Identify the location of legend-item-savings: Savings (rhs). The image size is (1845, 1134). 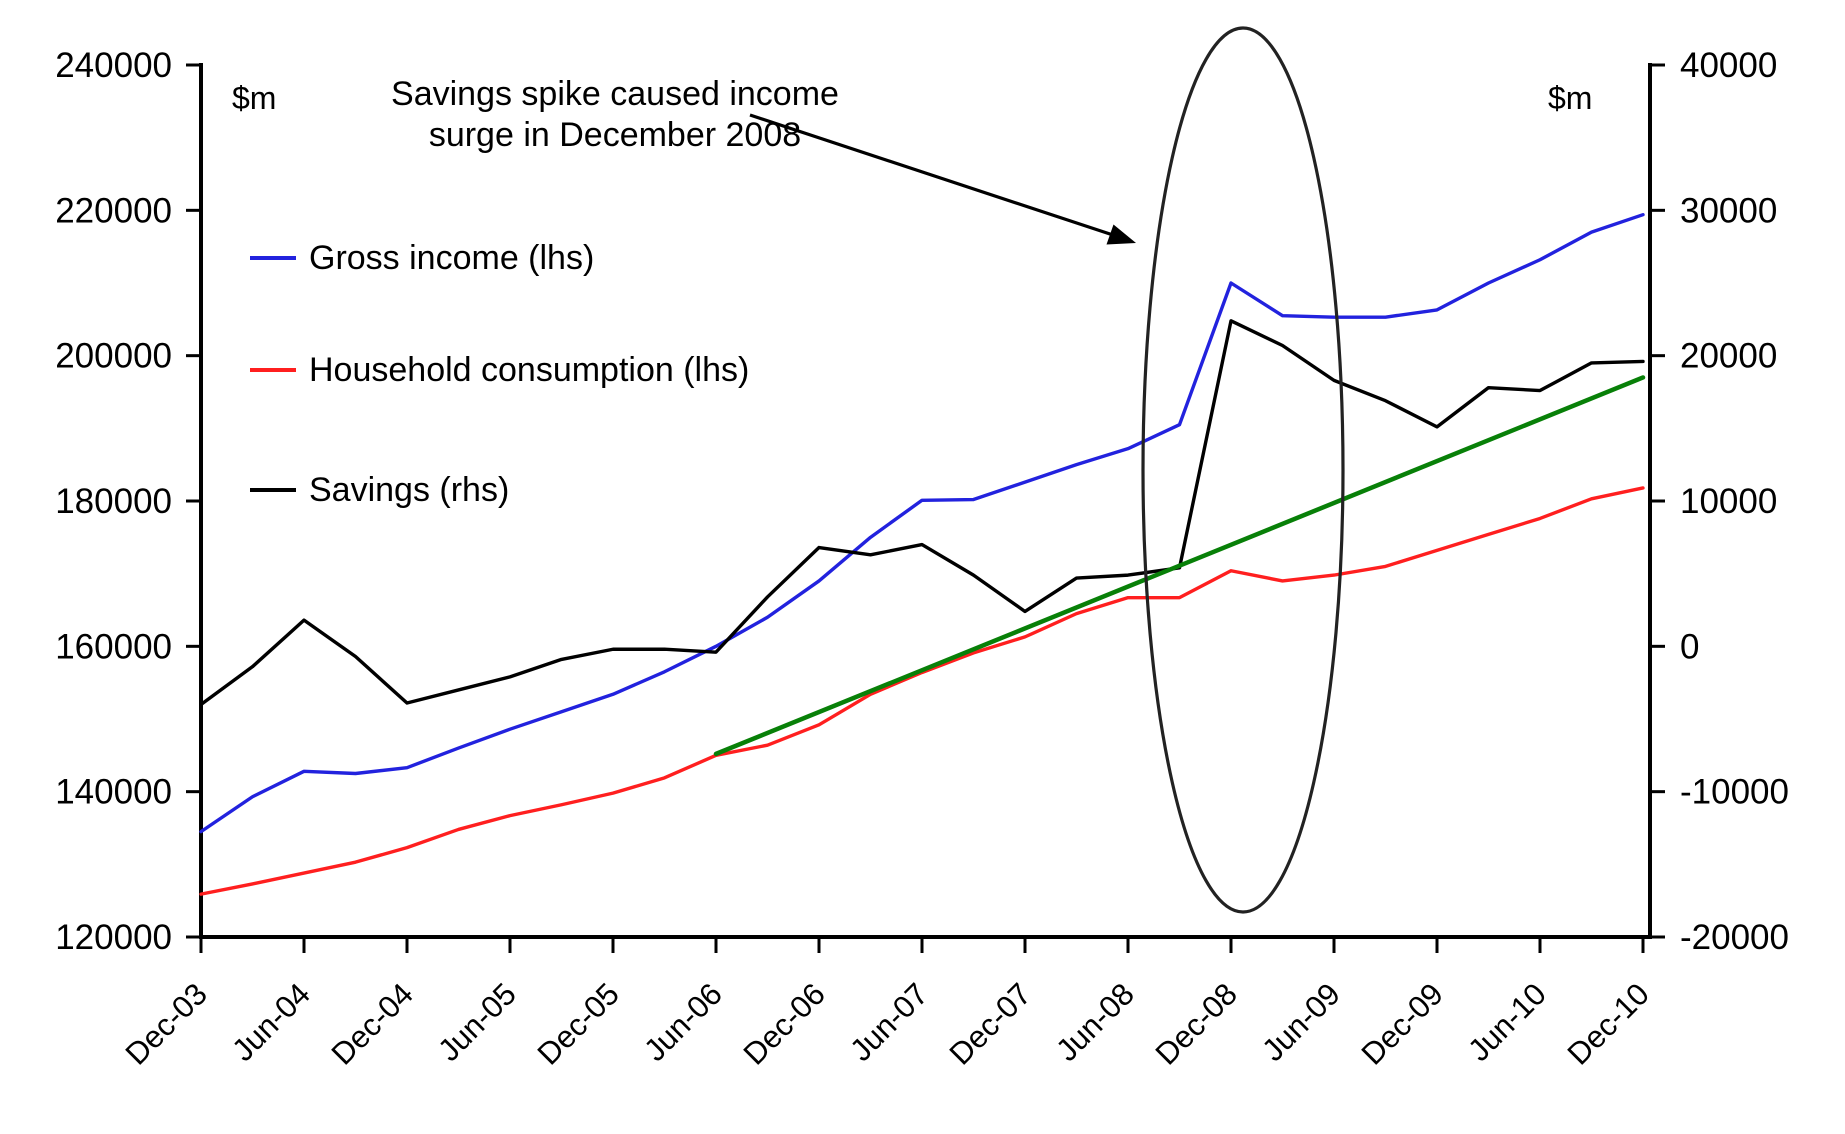
(379, 490).